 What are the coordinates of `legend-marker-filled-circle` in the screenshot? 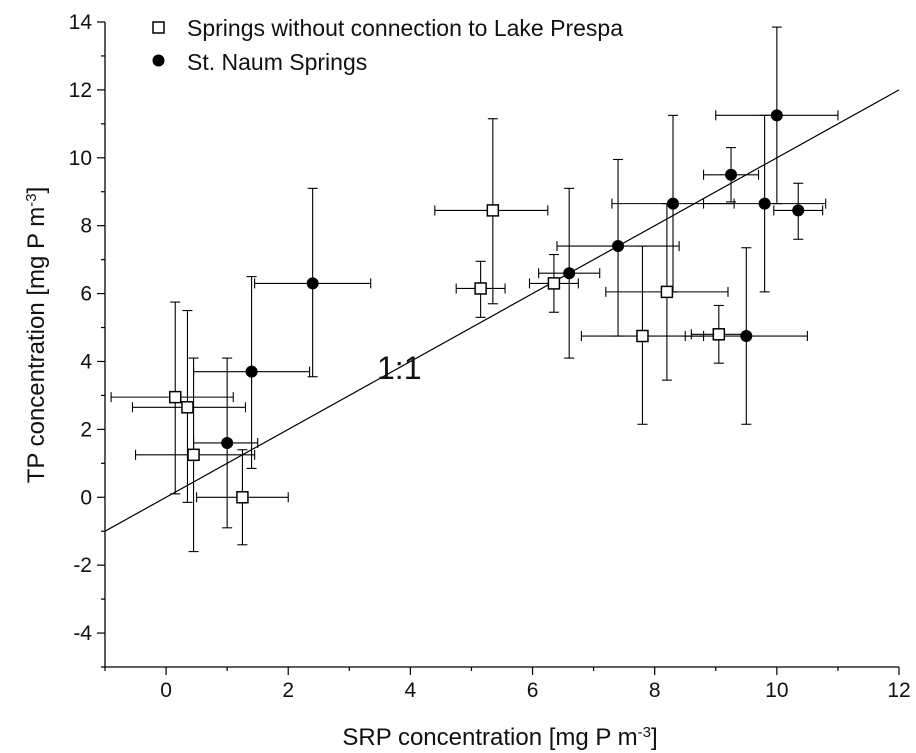 It's located at (158, 60).